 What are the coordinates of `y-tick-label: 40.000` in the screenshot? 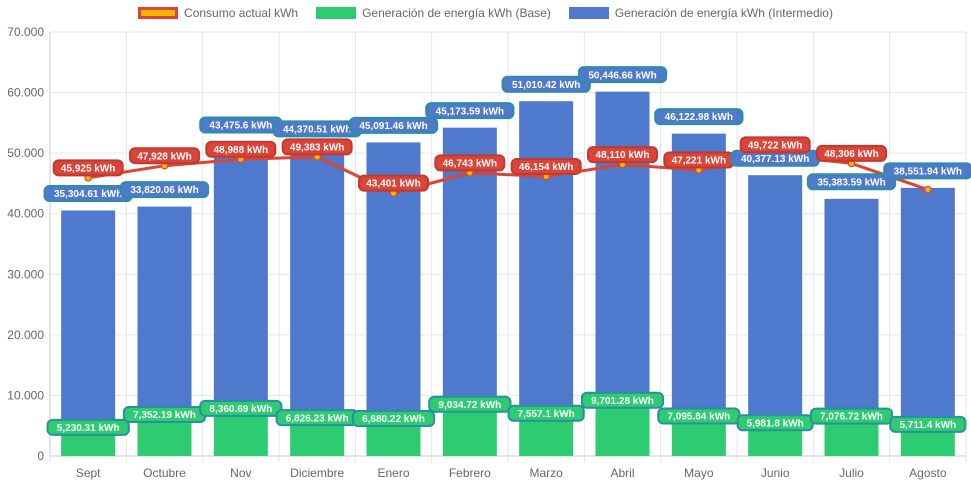 It's located at (25, 214).